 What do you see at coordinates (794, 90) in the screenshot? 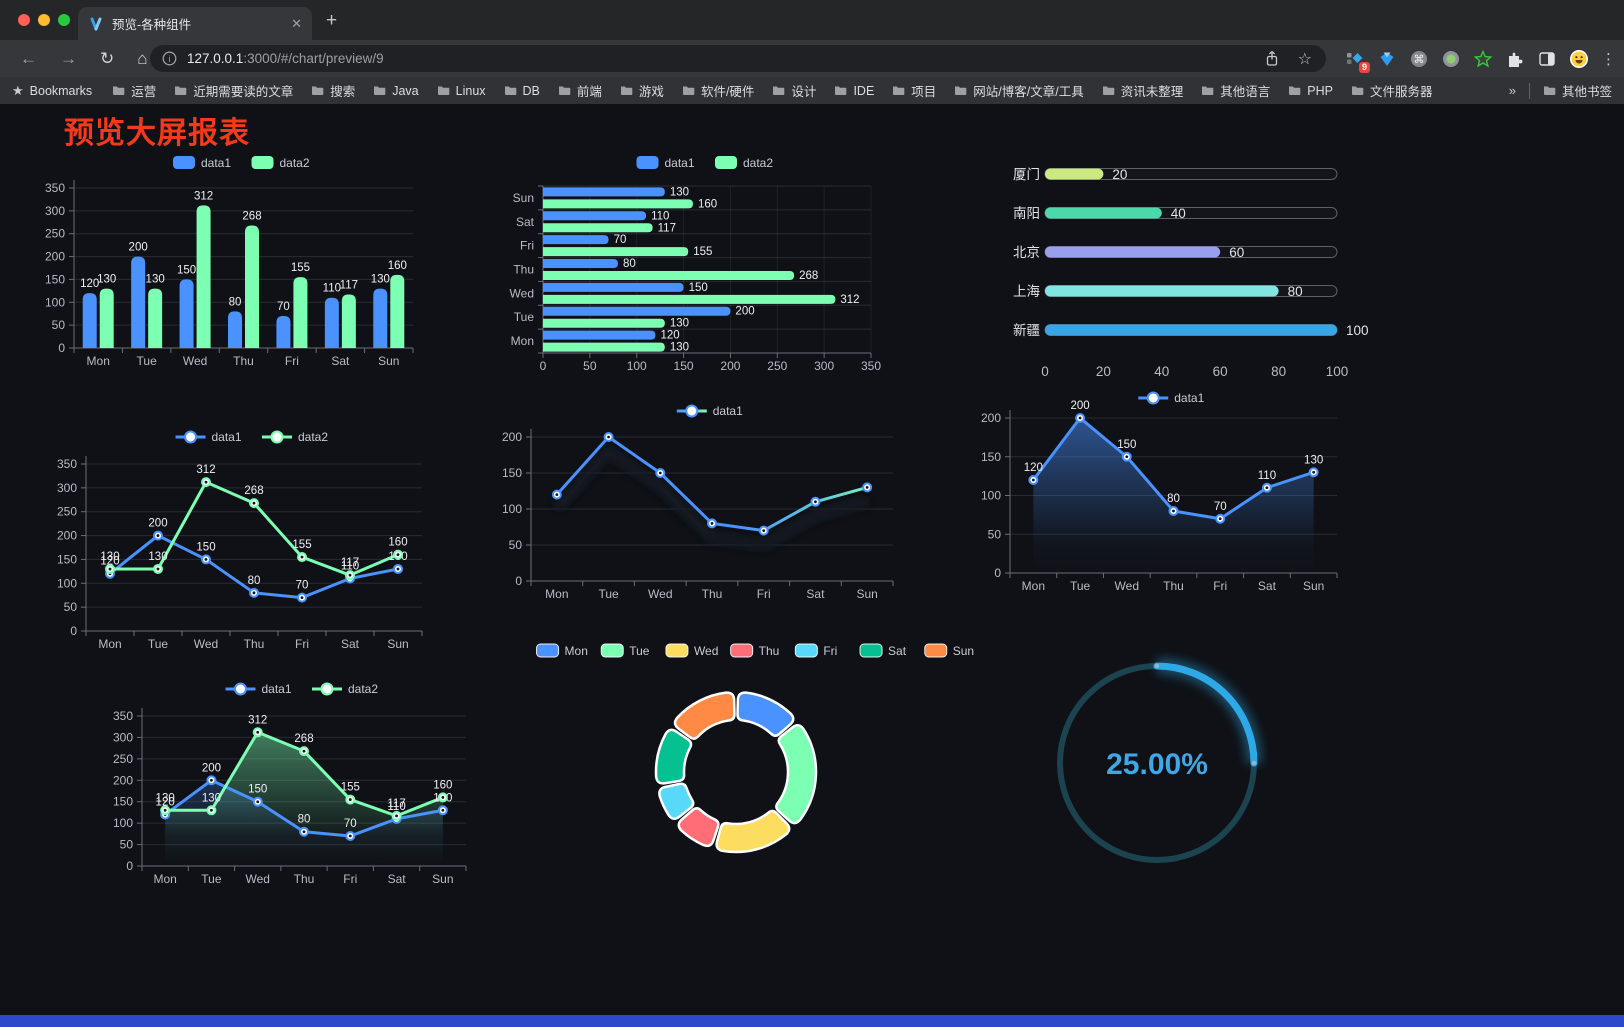
I see `bookmark-folder: 设计` at bounding box center [794, 90].